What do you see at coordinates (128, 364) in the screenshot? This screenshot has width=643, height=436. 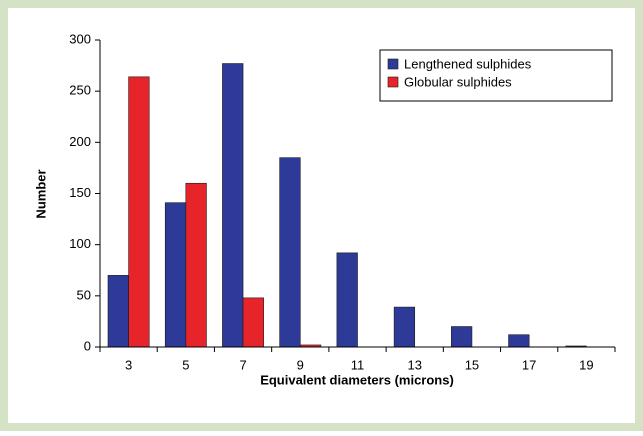 I see `x-tick-label: 3` at bounding box center [128, 364].